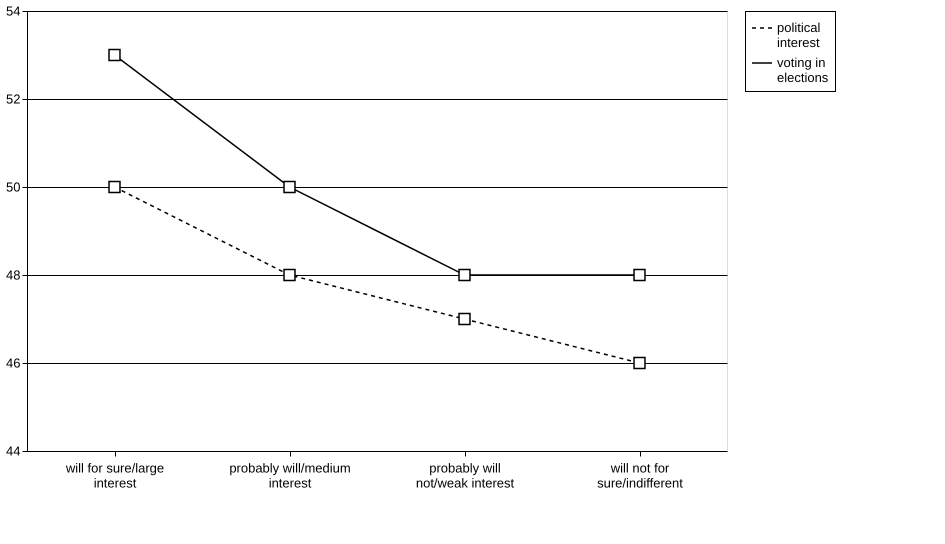 This screenshot has width=945, height=544. What do you see at coordinates (798, 35) in the screenshot?
I see `legend-label: political interest` at bounding box center [798, 35].